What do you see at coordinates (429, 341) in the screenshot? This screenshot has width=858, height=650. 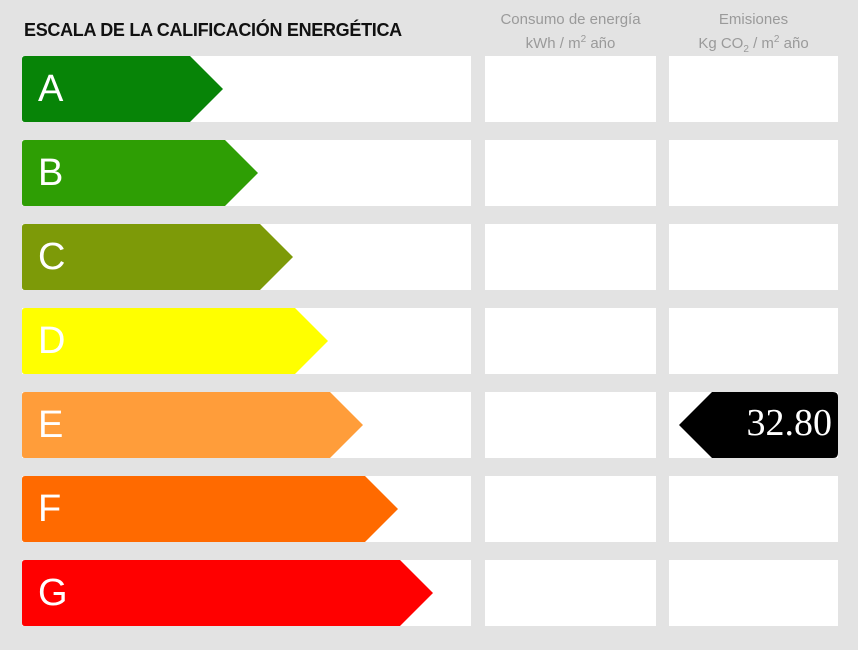 I see `rating-row-d: D` at bounding box center [429, 341].